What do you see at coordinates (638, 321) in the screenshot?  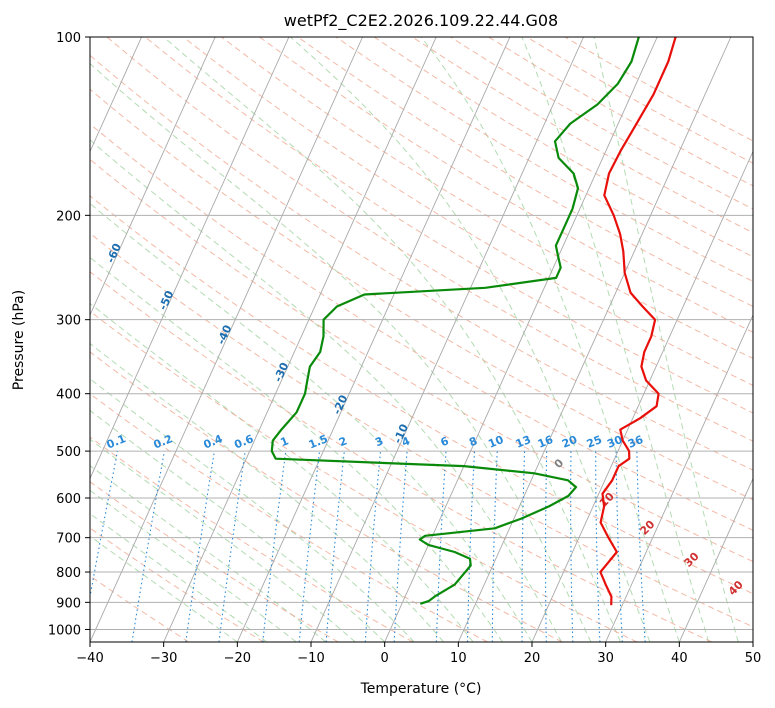 I see `profile-line` at bounding box center [638, 321].